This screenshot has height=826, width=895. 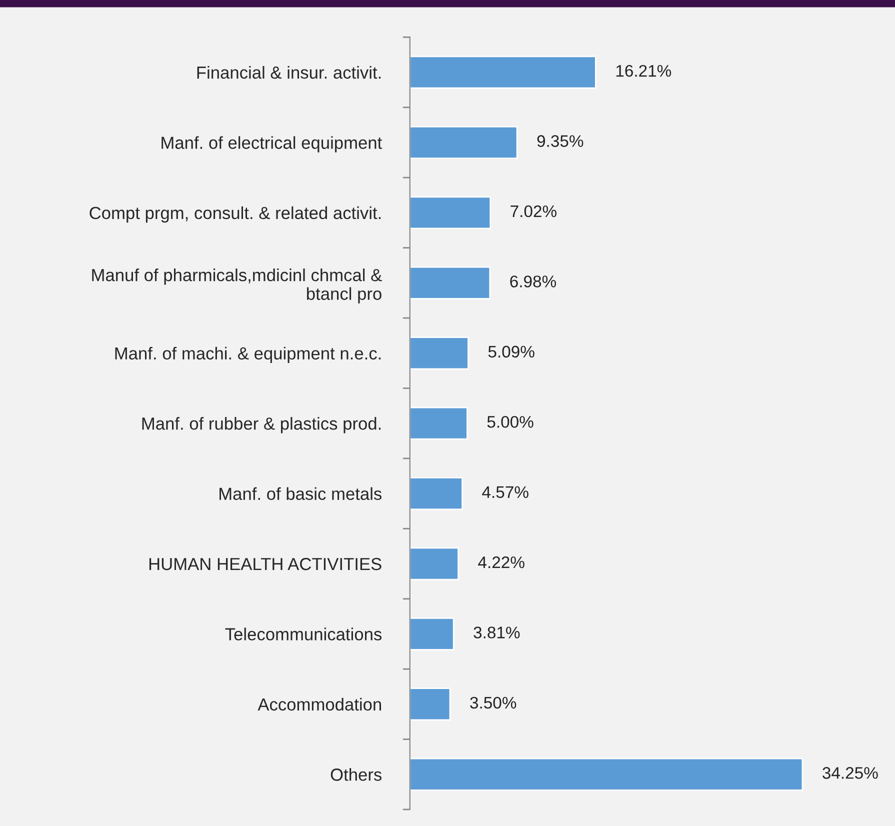 I want to click on y-tick-label: Others, so click(x=356, y=774).